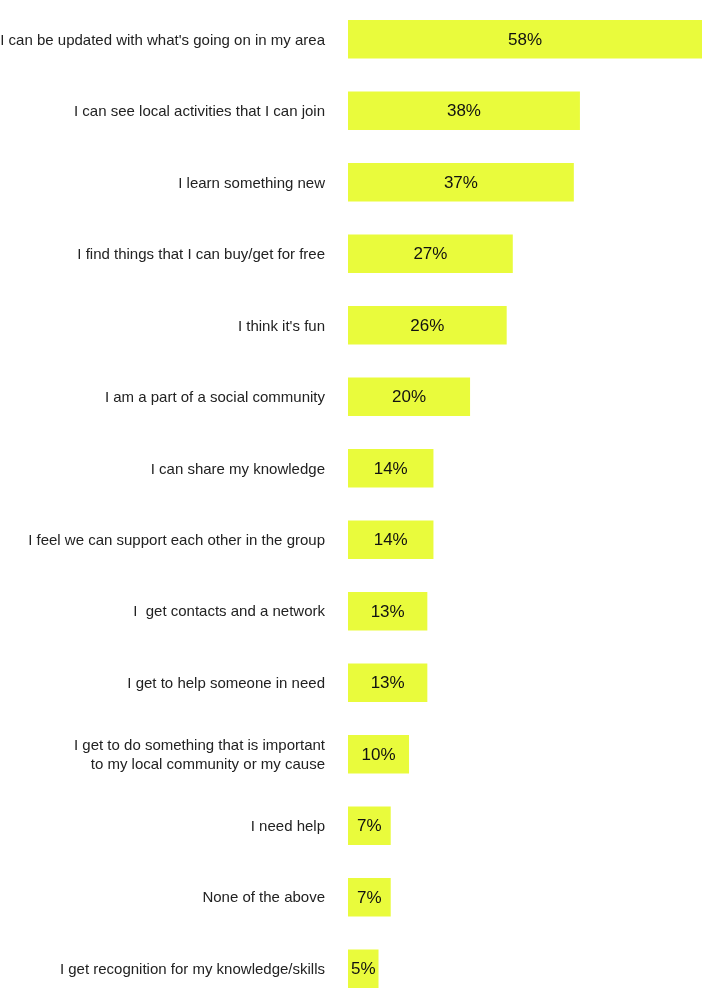 The width and height of the screenshot is (706, 1008). Describe the element at coordinates (199, 111) in the screenshot. I see `y-tick-label: I can see local activities that I can join` at that location.